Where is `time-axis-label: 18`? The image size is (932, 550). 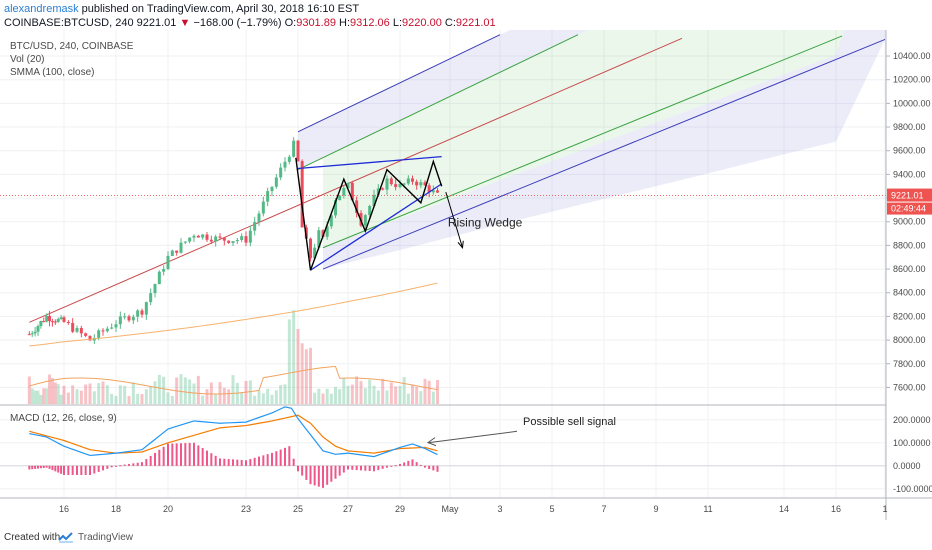 time-axis-label: 18 is located at coordinates (116, 509).